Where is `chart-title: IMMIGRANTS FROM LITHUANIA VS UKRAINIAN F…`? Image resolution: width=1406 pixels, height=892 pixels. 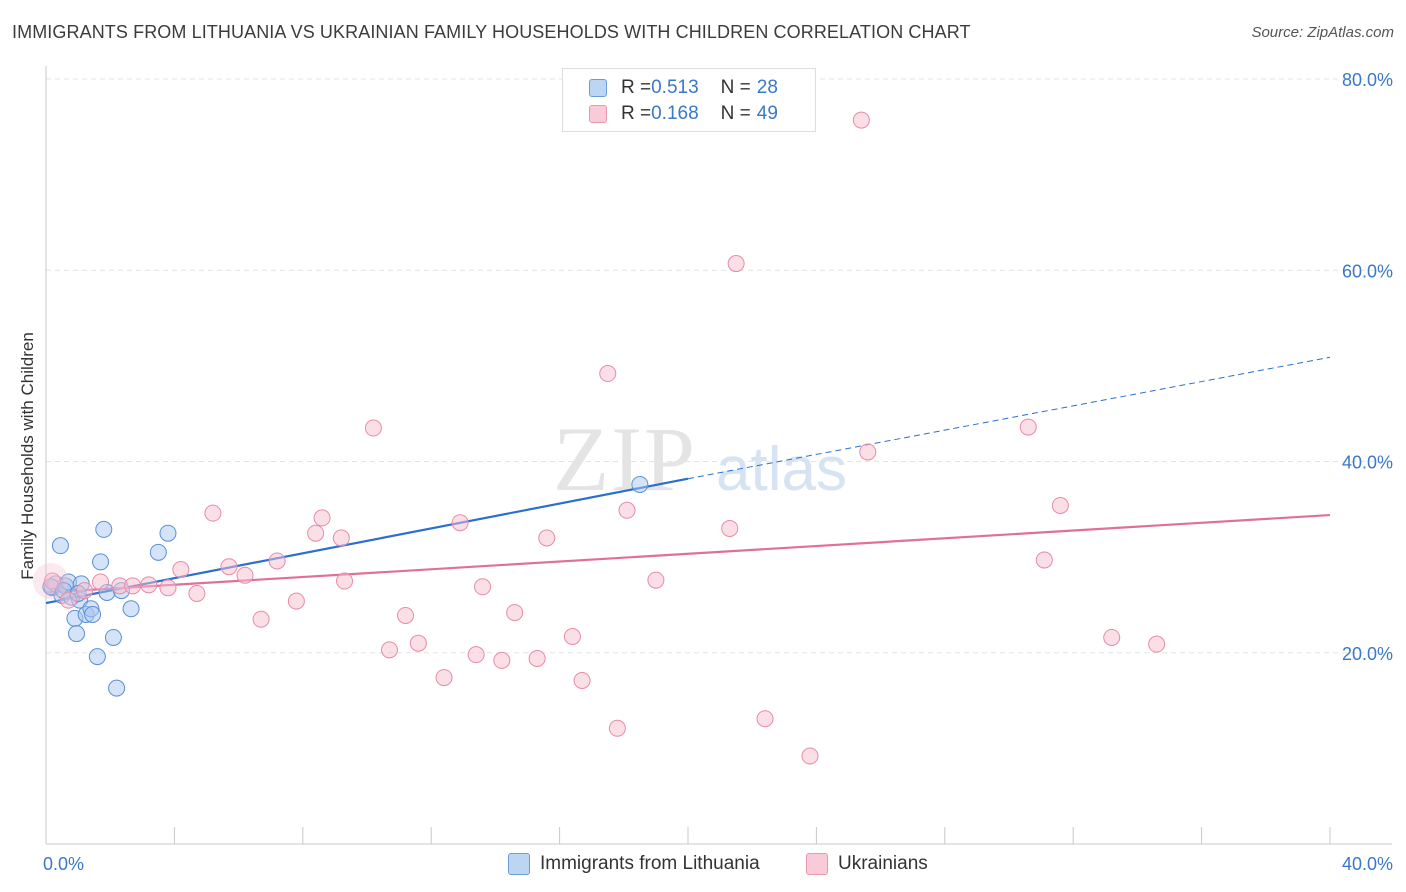
chart-title: IMMIGRANTS FROM LITHUANIA VS UKRAINIAN F… is located at coordinates (491, 32).